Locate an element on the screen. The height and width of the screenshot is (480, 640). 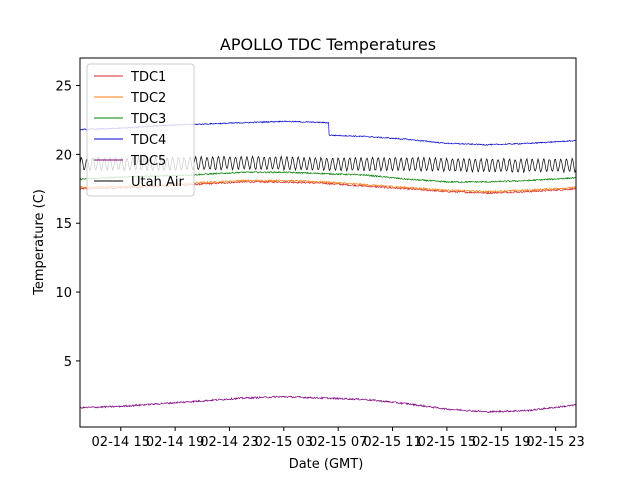
chart-title: APOLLO TDC Temperatures is located at coordinates (328, 44).